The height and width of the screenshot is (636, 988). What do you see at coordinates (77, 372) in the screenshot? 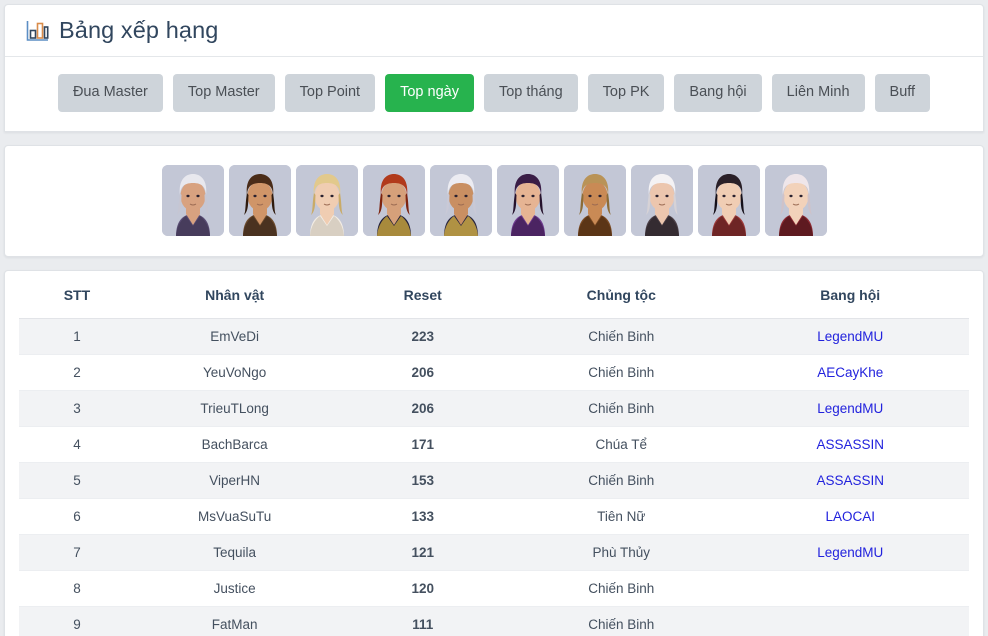
I see `cell-stt: 2` at bounding box center [77, 372].